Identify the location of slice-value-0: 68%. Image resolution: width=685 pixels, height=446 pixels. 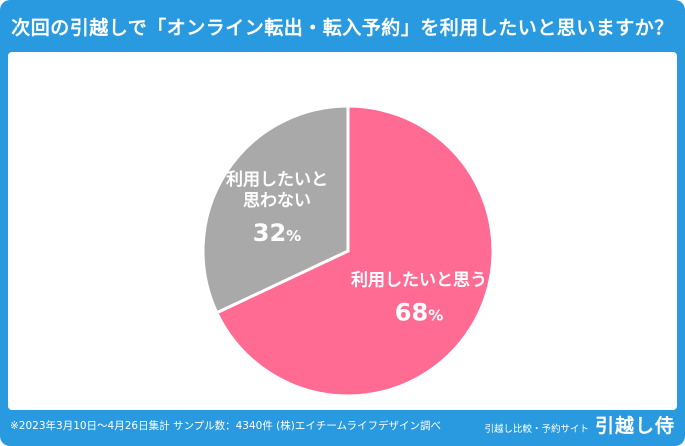
(419, 313).